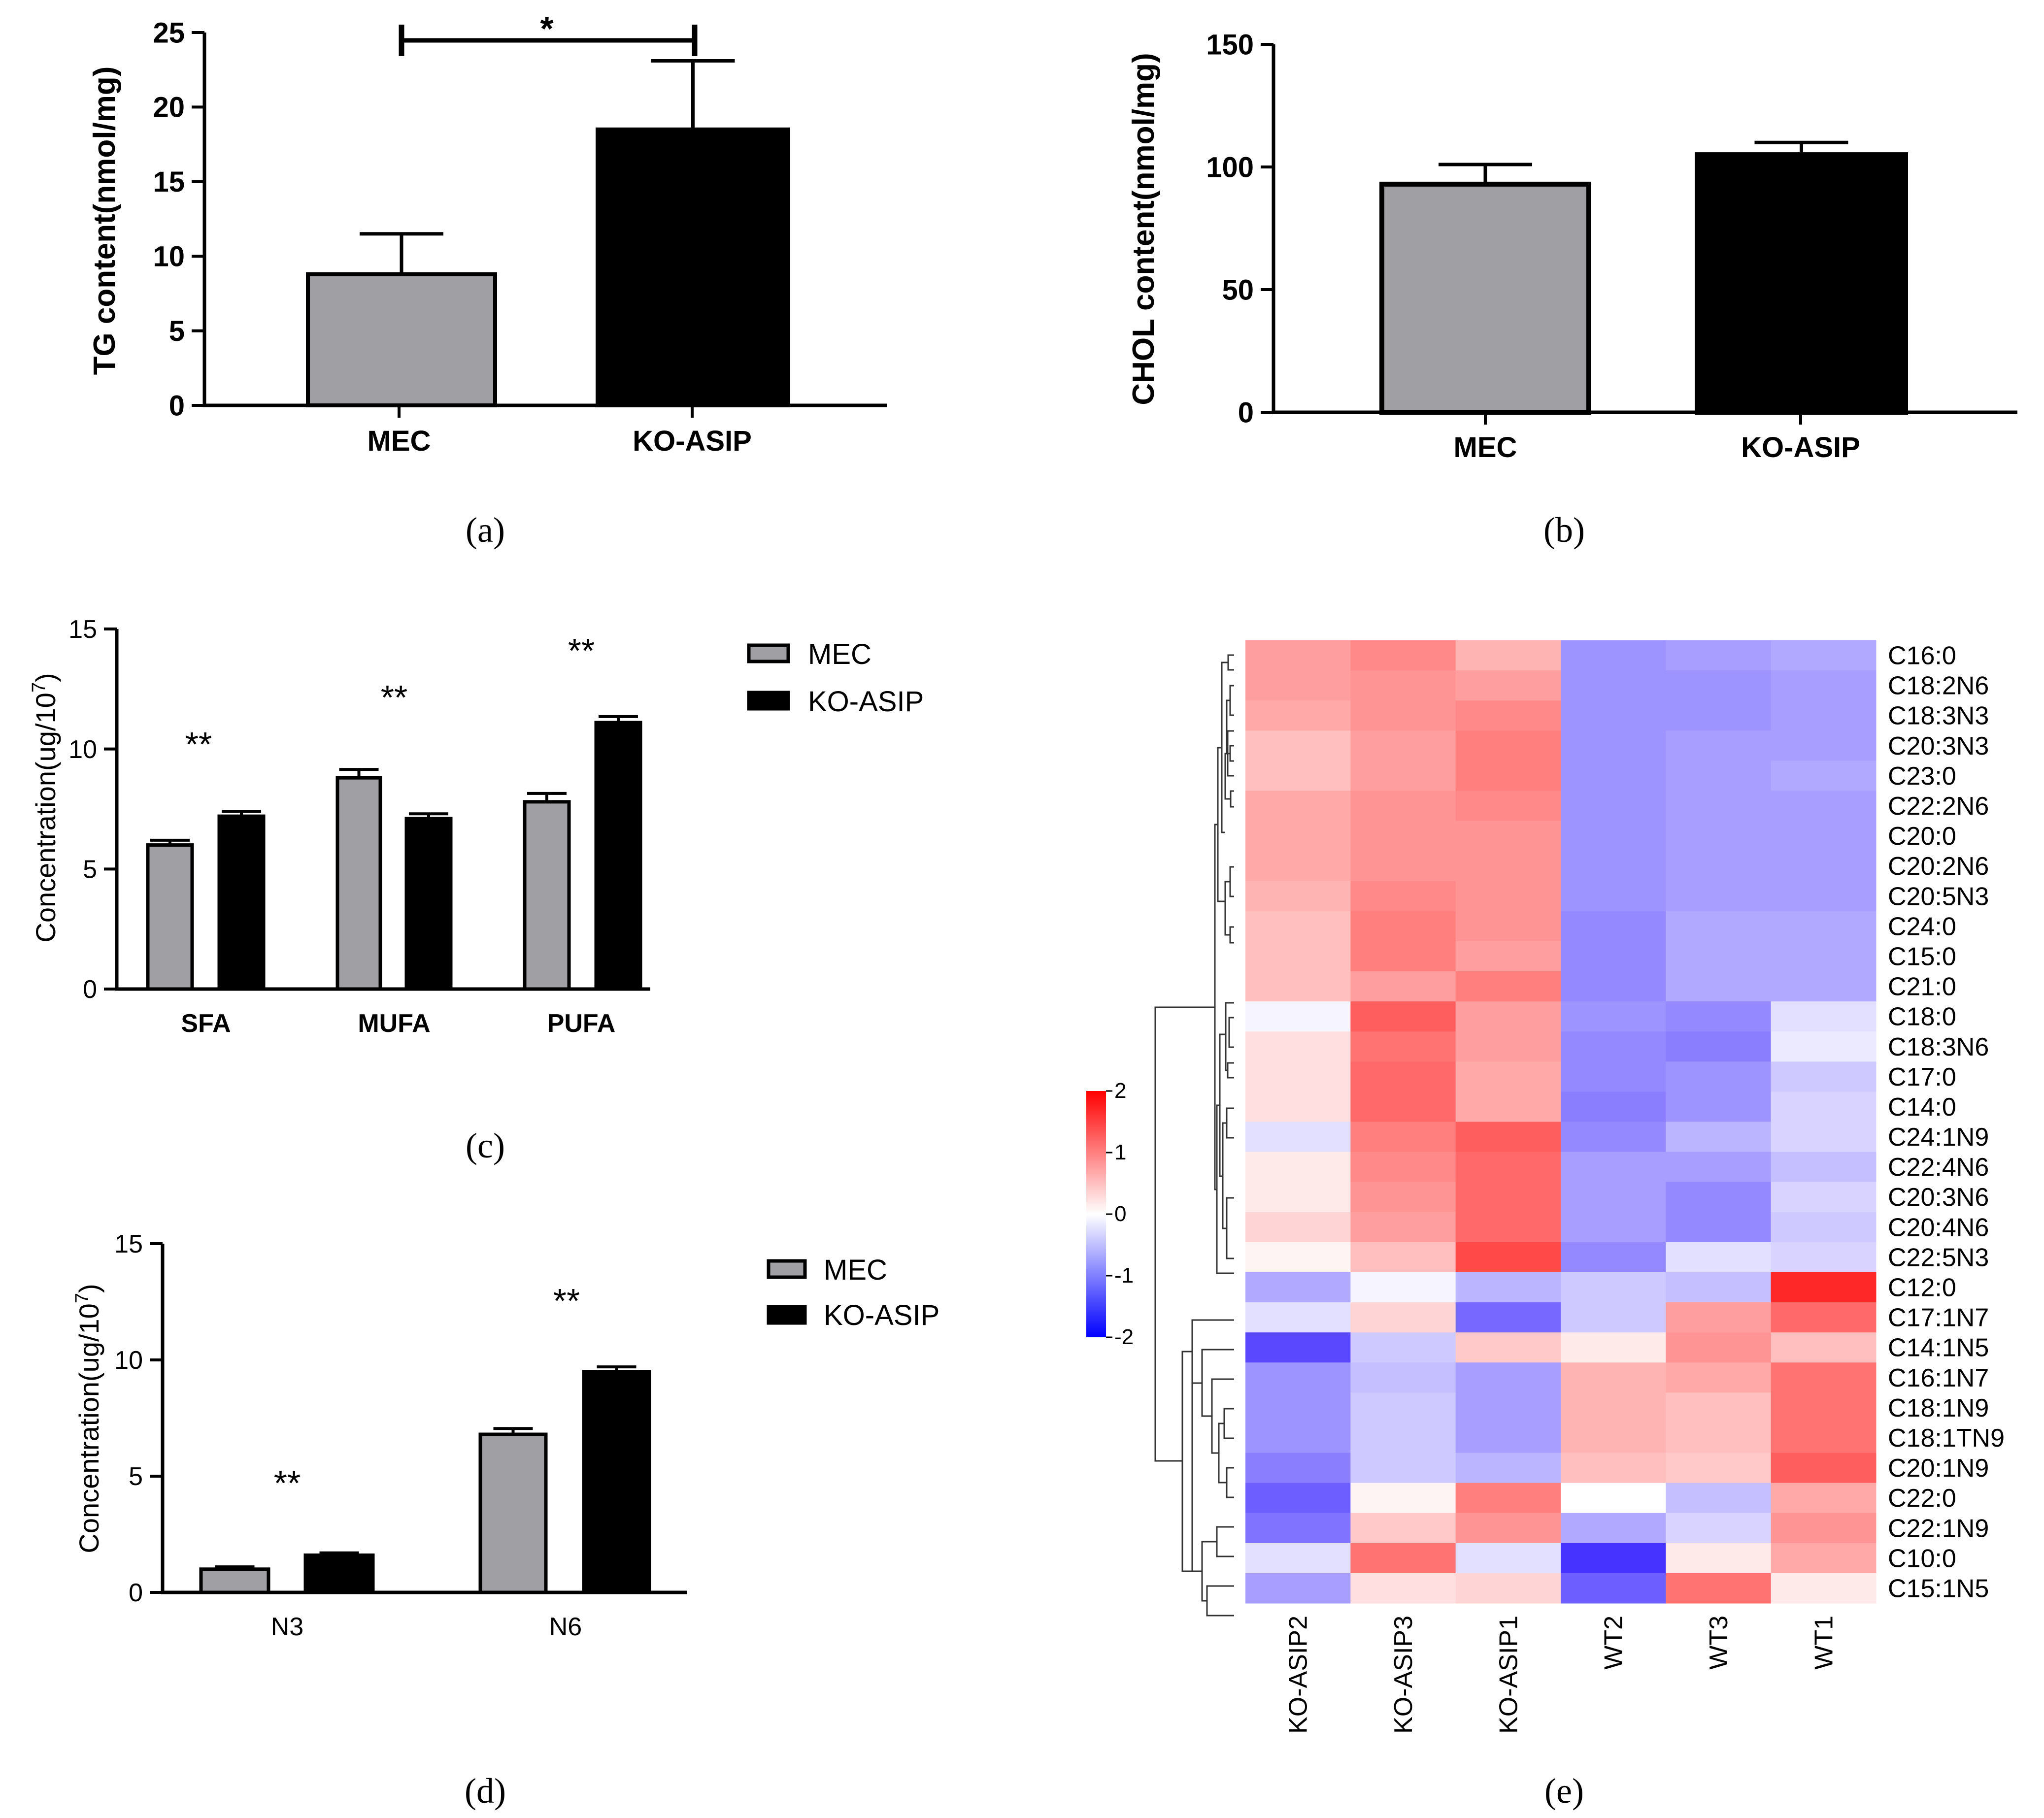 The image size is (2044, 1818). What do you see at coordinates (1403, 1016) in the screenshot?
I see `heatmap-cell-c18-0-ko-asip3` at bounding box center [1403, 1016].